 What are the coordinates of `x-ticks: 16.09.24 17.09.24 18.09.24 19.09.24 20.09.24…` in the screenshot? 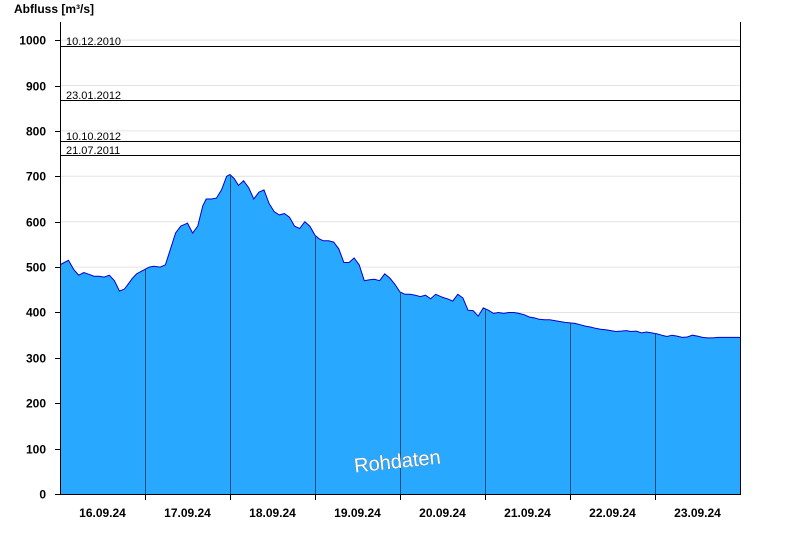 It's located at (400, 507).